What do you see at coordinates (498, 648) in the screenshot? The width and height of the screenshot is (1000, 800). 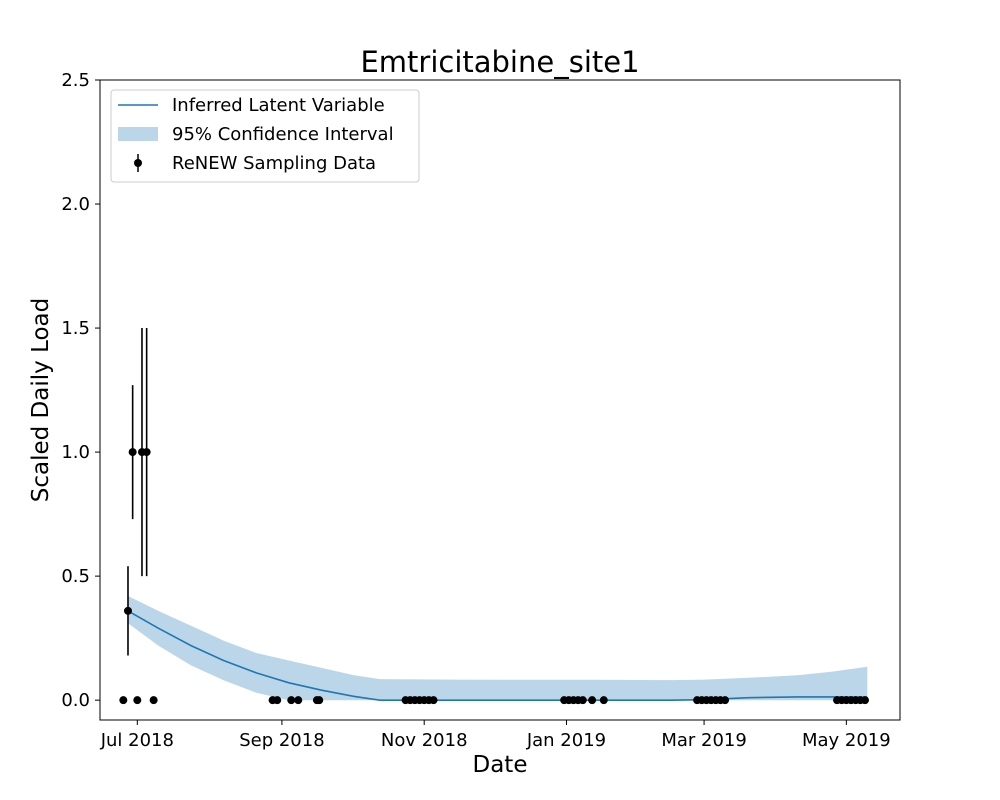 I see `confidence-band` at bounding box center [498, 648].